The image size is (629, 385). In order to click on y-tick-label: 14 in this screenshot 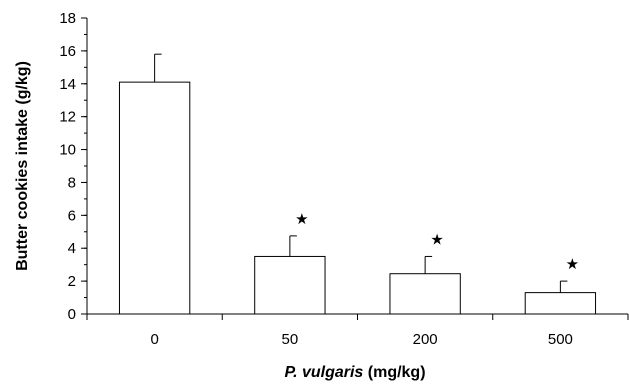, I will do `click(67, 84)`.